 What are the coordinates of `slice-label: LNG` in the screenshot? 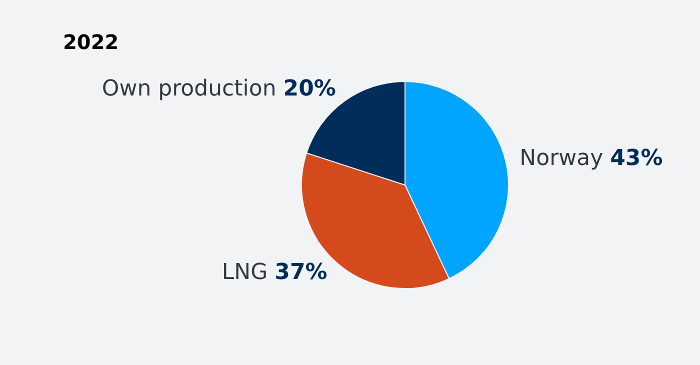 It's located at (248, 272).